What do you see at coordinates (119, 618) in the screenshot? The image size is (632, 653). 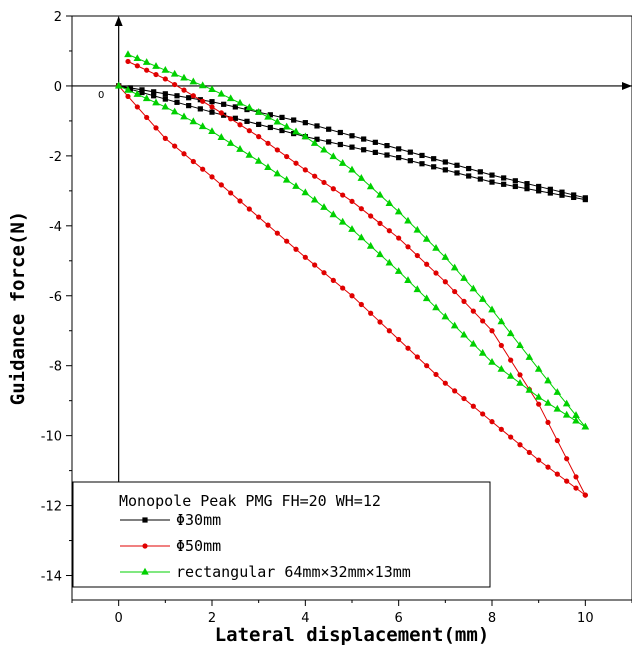 I see `x-tick-label: 0` at bounding box center [119, 618].